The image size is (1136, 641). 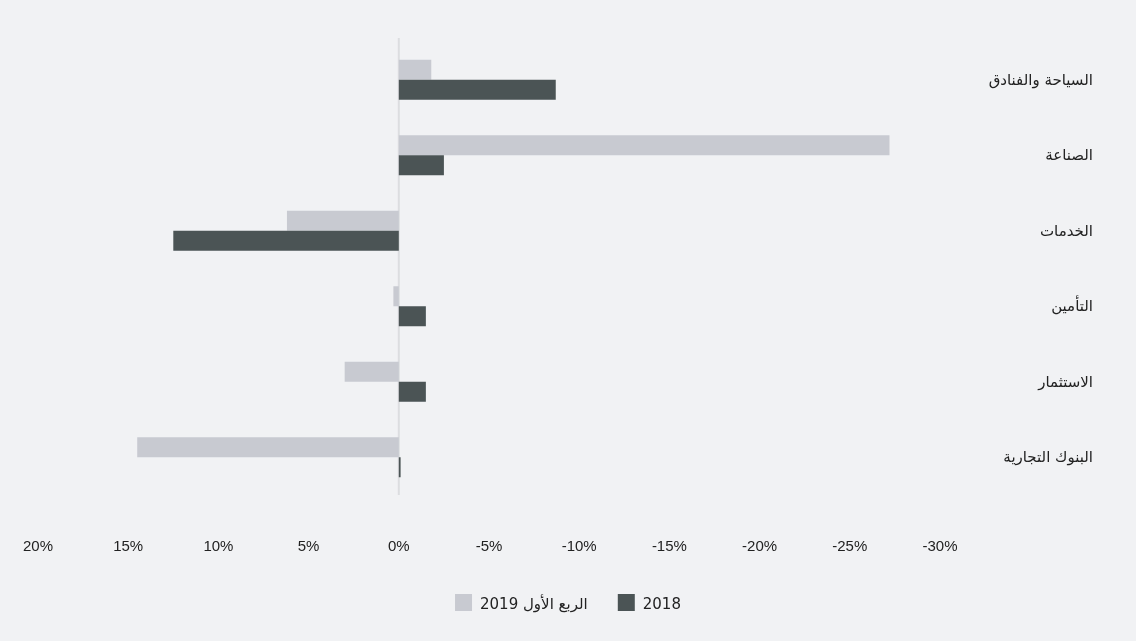 What do you see at coordinates (128, 545) in the screenshot?
I see `x-tick-label: 15%` at bounding box center [128, 545].